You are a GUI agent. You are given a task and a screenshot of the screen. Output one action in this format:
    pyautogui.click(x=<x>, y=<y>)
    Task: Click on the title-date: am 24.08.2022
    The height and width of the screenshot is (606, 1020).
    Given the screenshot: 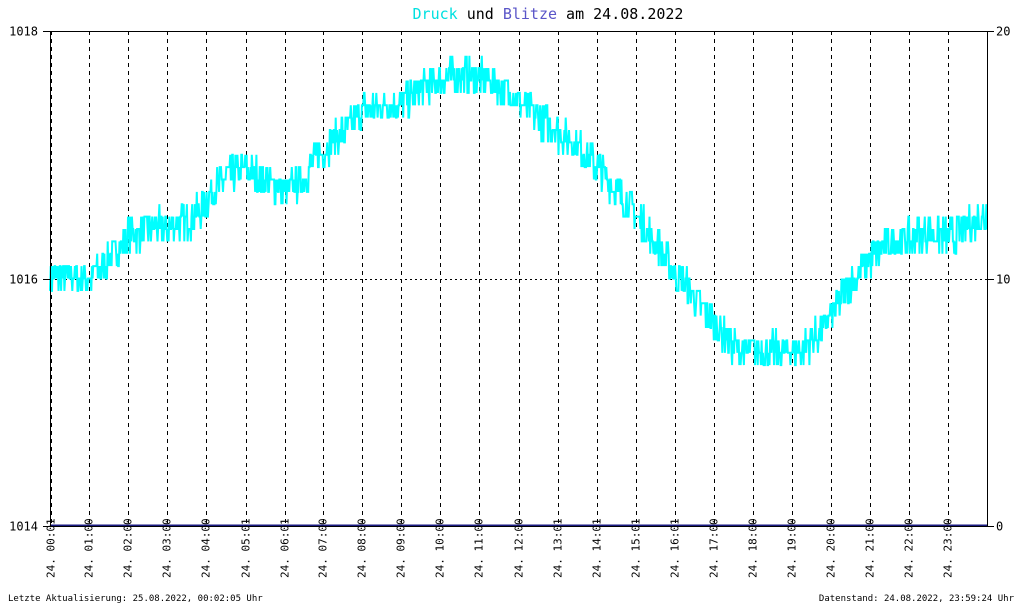 What is the action you would take?
    pyautogui.click(x=620, y=14)
    